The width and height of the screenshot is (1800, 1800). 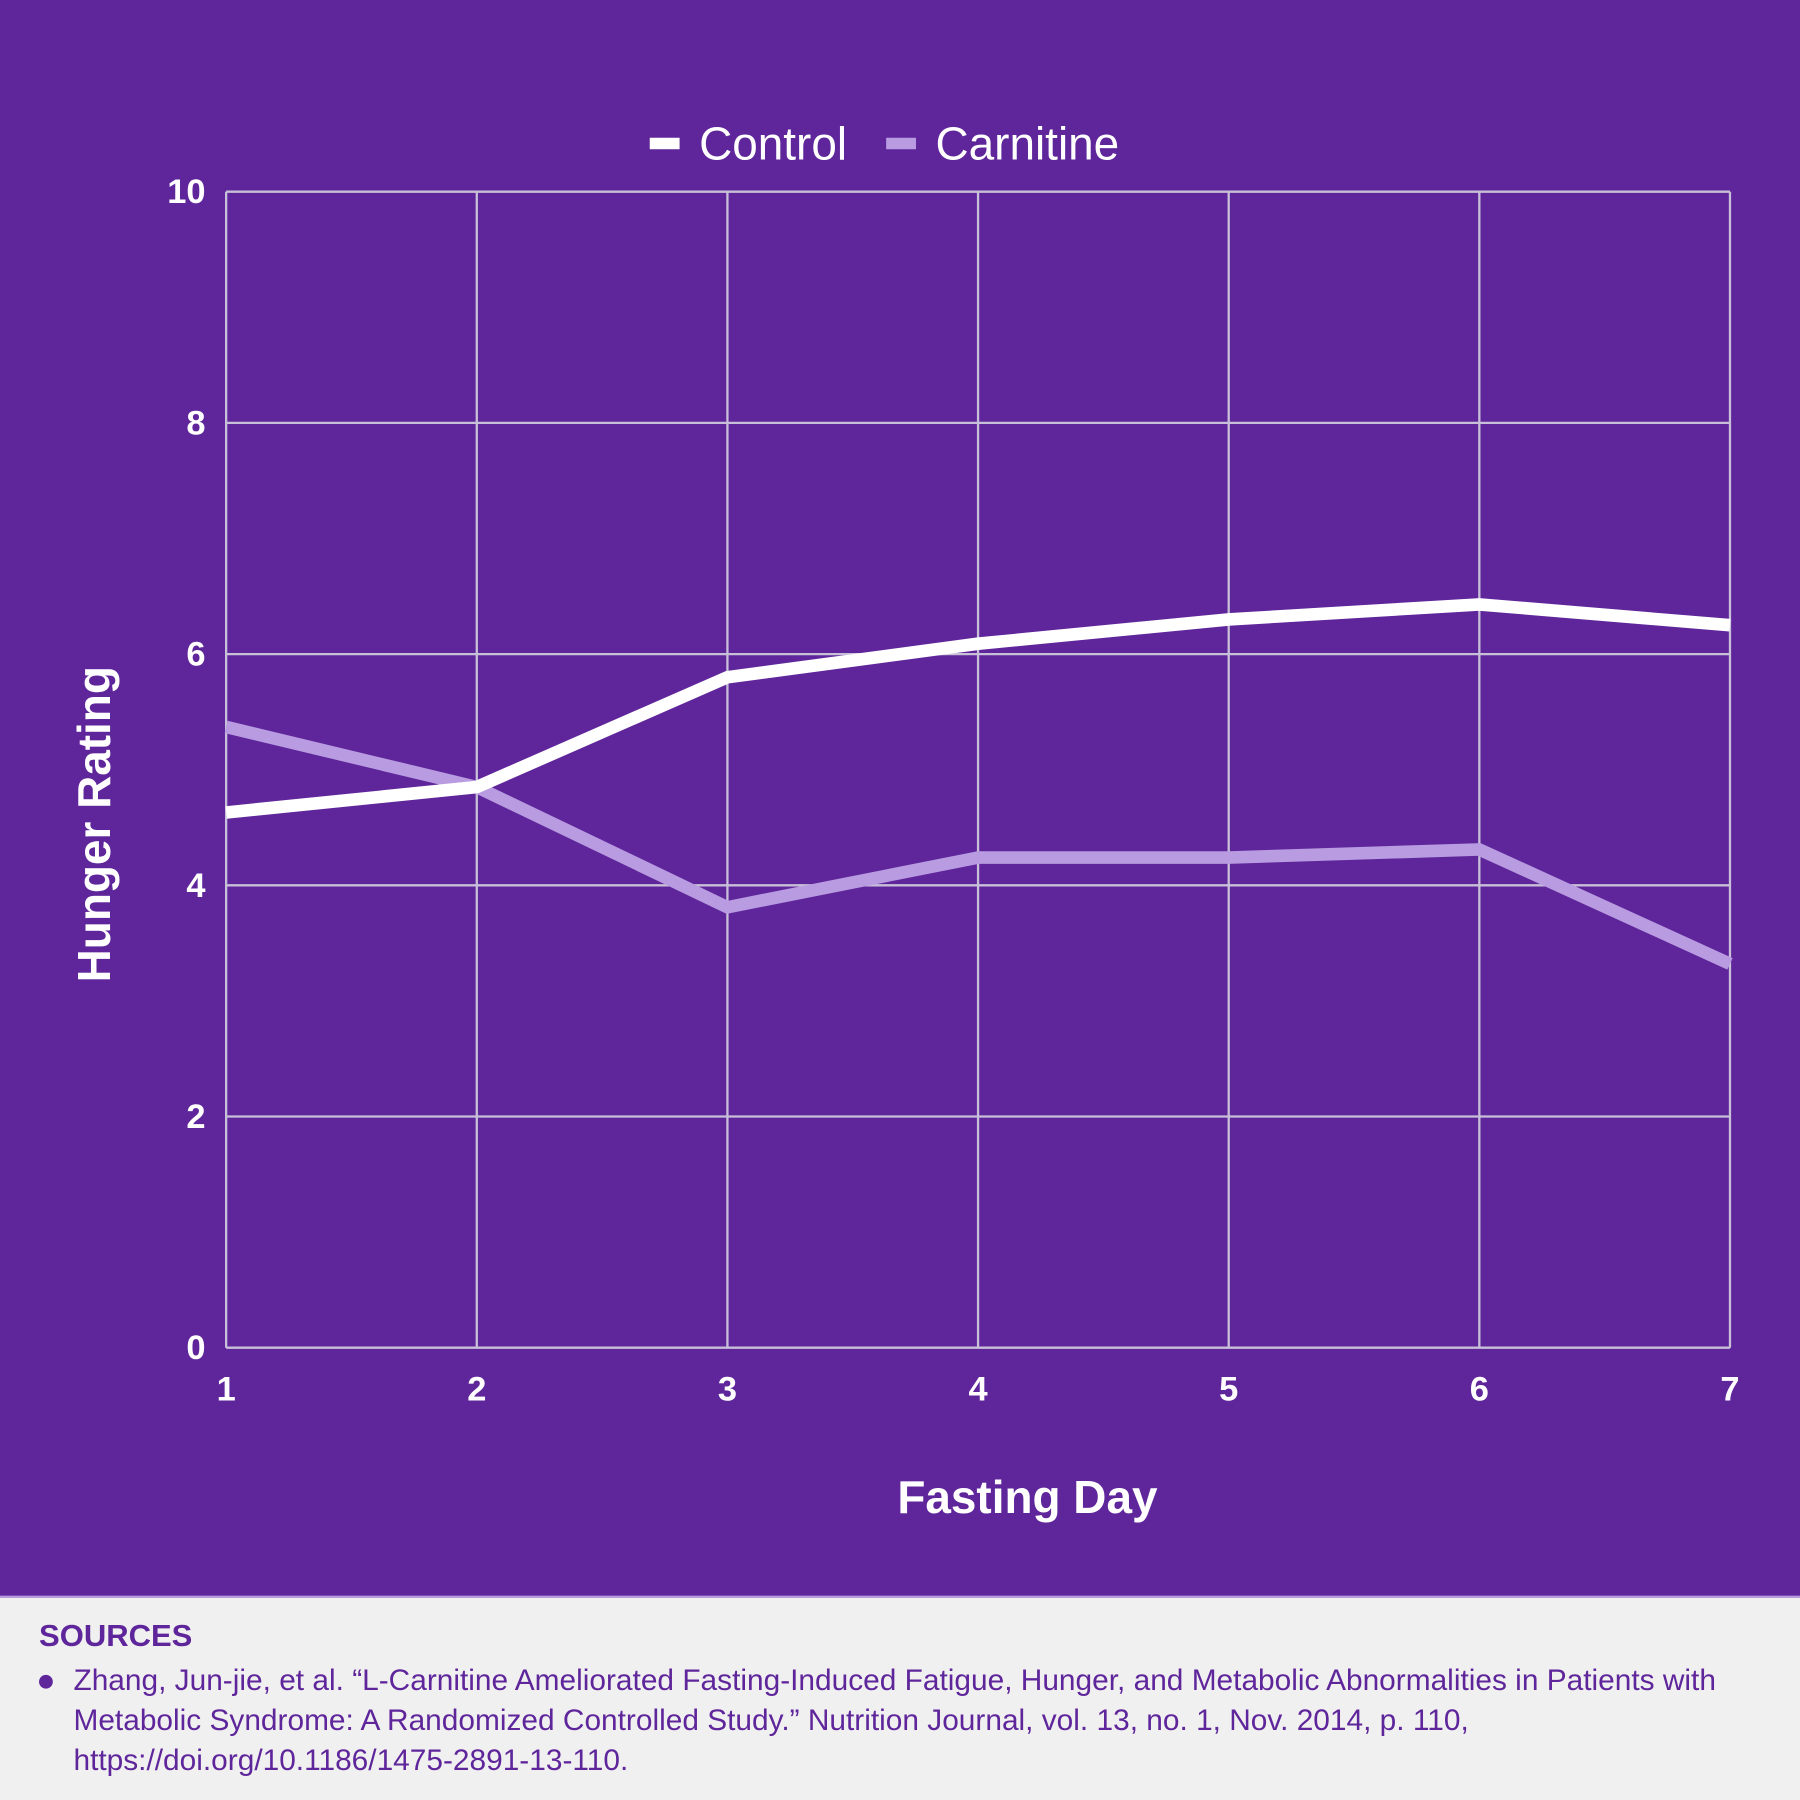 What do you see at coordinates (1479, 1390) in the screenshot?
I see `x-tick-label: 6` at bounding box center [1479, 1390].